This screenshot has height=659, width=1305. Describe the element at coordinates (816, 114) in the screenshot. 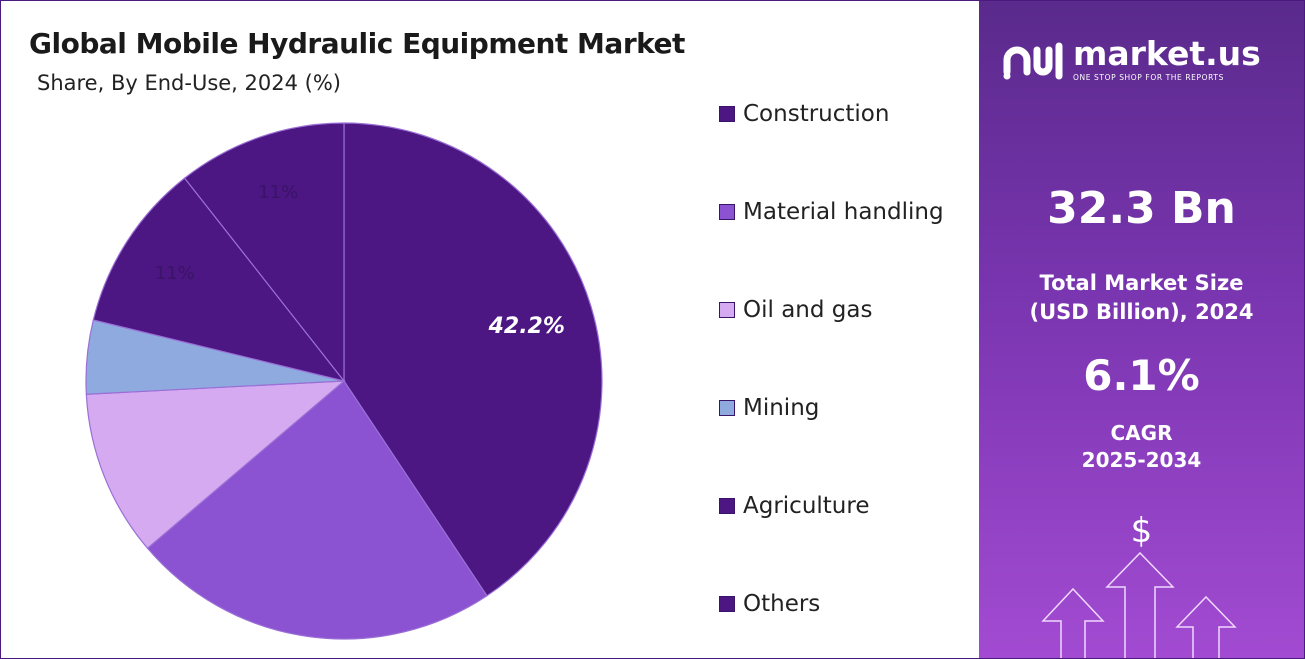

I see `legend-label: Construction` at that location.